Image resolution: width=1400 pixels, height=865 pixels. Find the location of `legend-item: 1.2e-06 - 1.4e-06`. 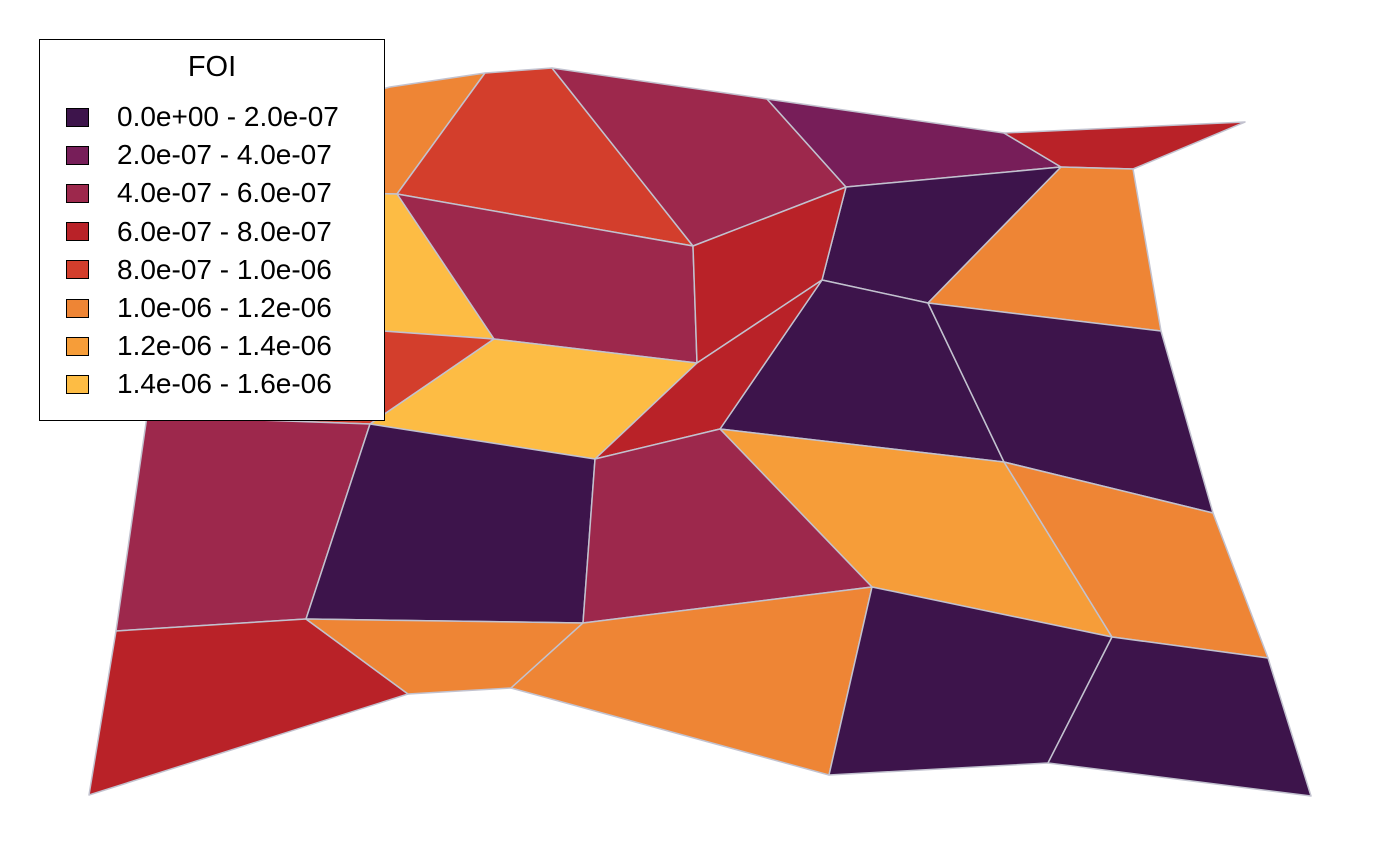

legend-item: 1.2e-06 - 1.4e-06 is located at coordinates (199, 346).